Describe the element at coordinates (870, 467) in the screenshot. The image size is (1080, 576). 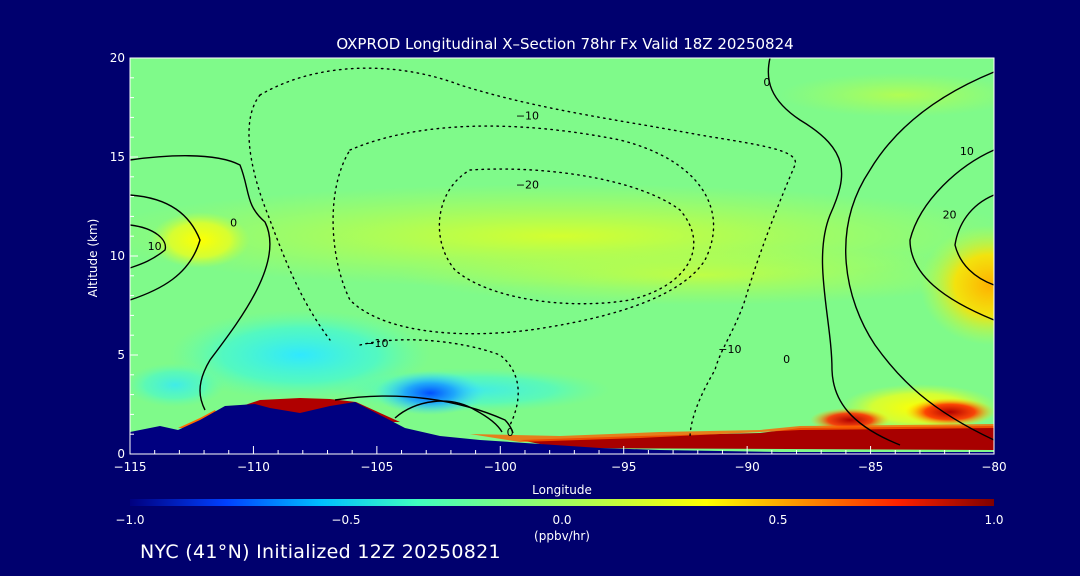
I see `x-tick-label: −85` at that location.